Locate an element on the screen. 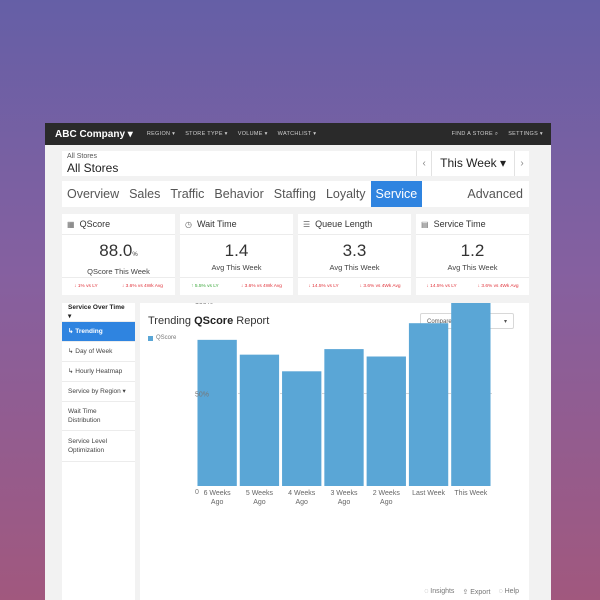 The image size is (600, 600). metric-value: 1.2 is located at coordinates (472, 251).